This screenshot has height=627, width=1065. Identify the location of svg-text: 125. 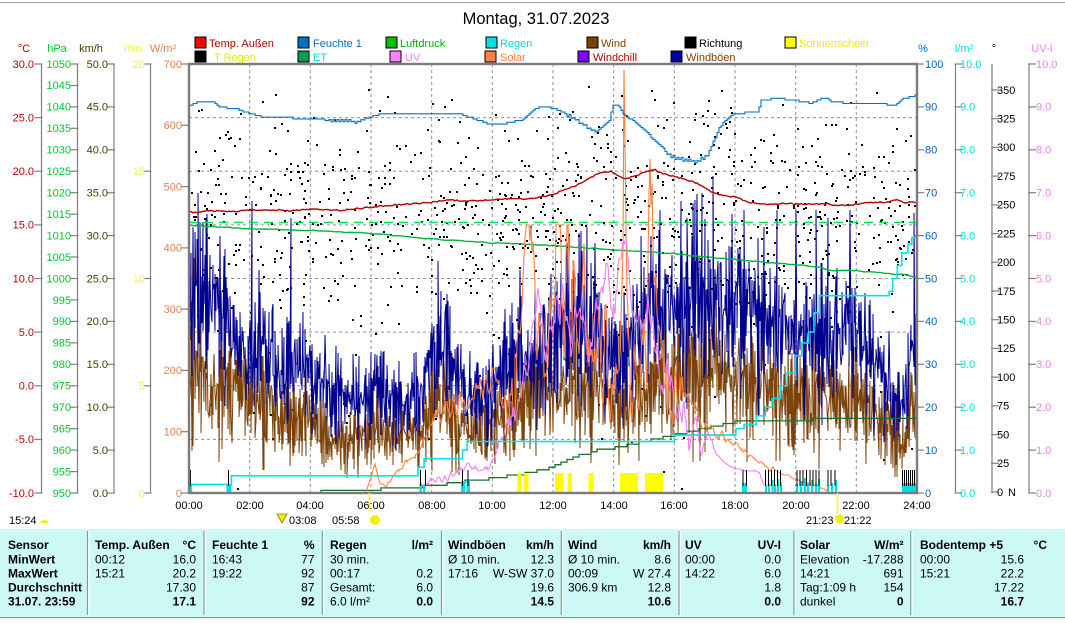
(1006, 349).